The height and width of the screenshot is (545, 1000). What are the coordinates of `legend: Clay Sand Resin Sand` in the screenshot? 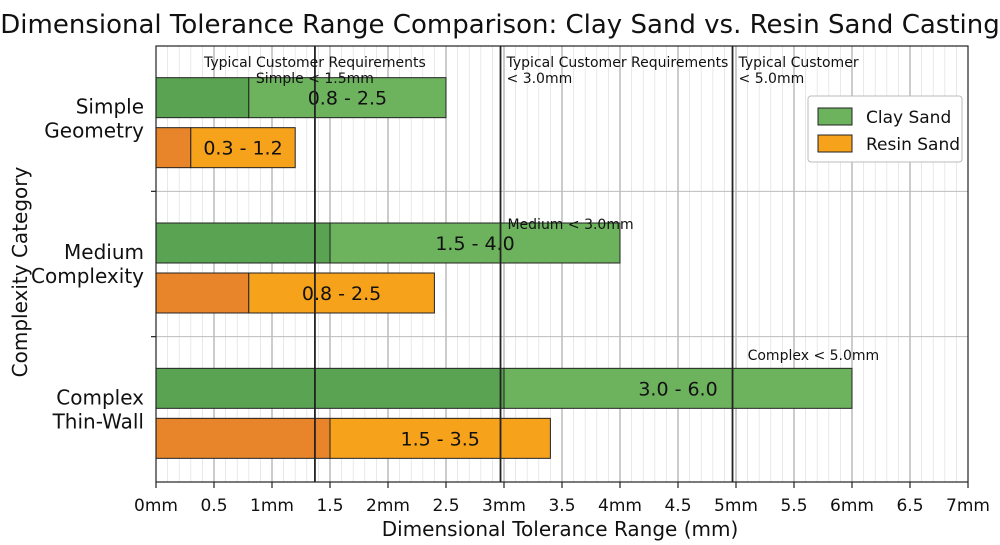 It's located at (885, 129).